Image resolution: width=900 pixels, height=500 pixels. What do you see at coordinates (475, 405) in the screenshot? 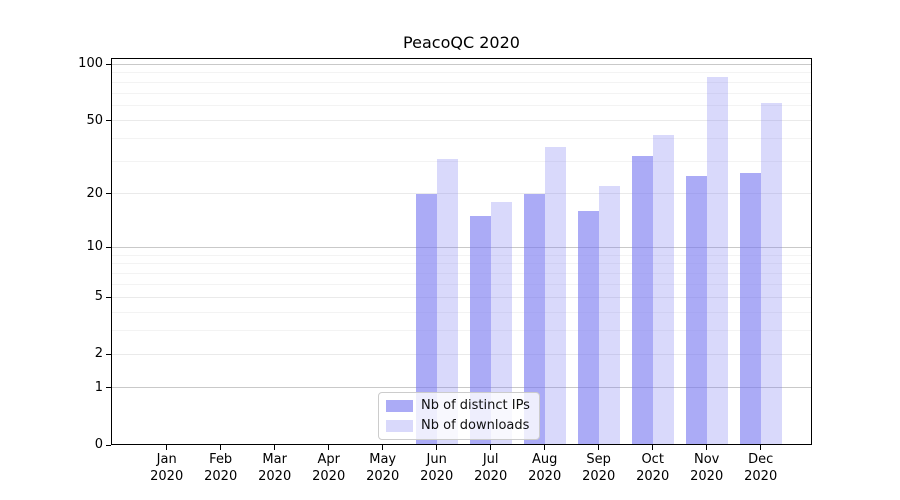
I see `legend-label-distinct-ips: Nb of distinct IPs` at bounding box center [475, 405].